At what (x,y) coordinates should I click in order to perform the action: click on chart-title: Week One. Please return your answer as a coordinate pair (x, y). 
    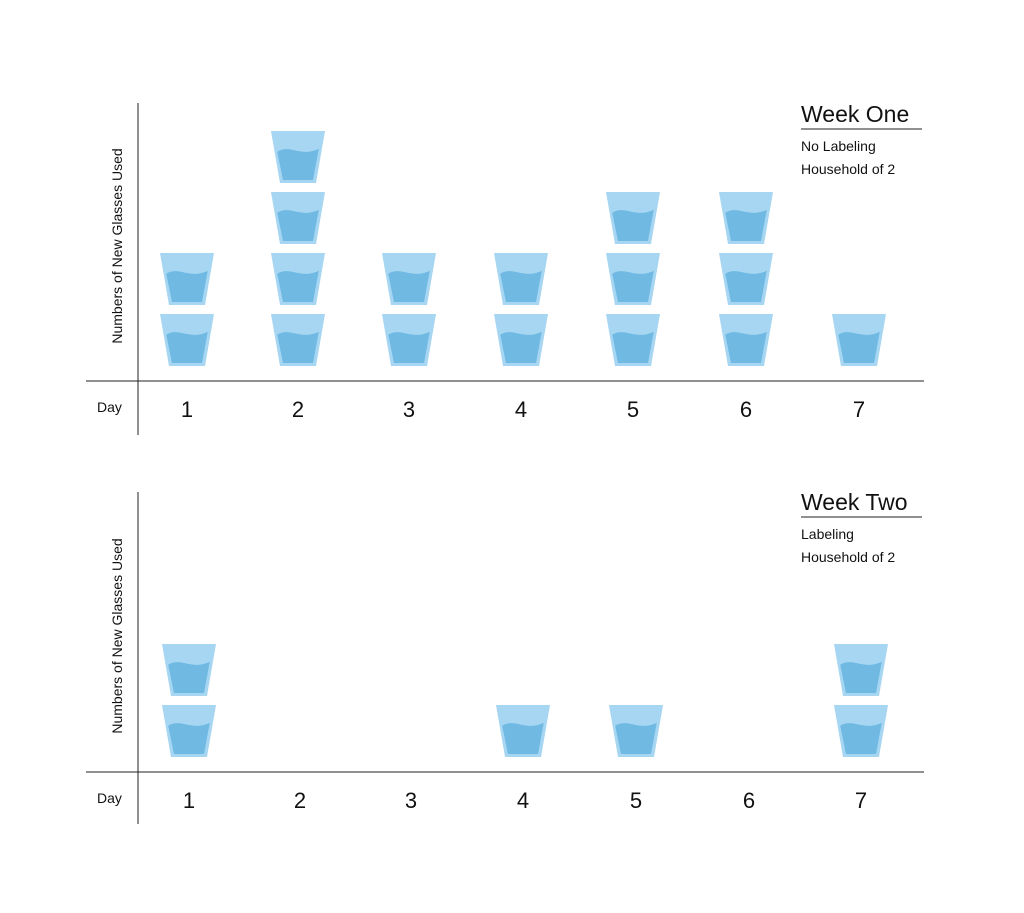
    Looking at the image, I should click on (855, 114).